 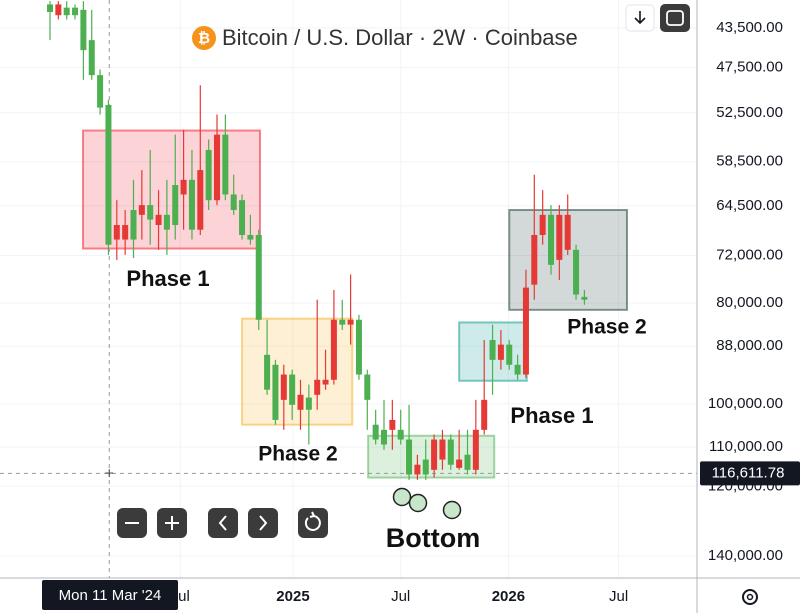 I want to click on reset-icon, so click(x=312, y=523).